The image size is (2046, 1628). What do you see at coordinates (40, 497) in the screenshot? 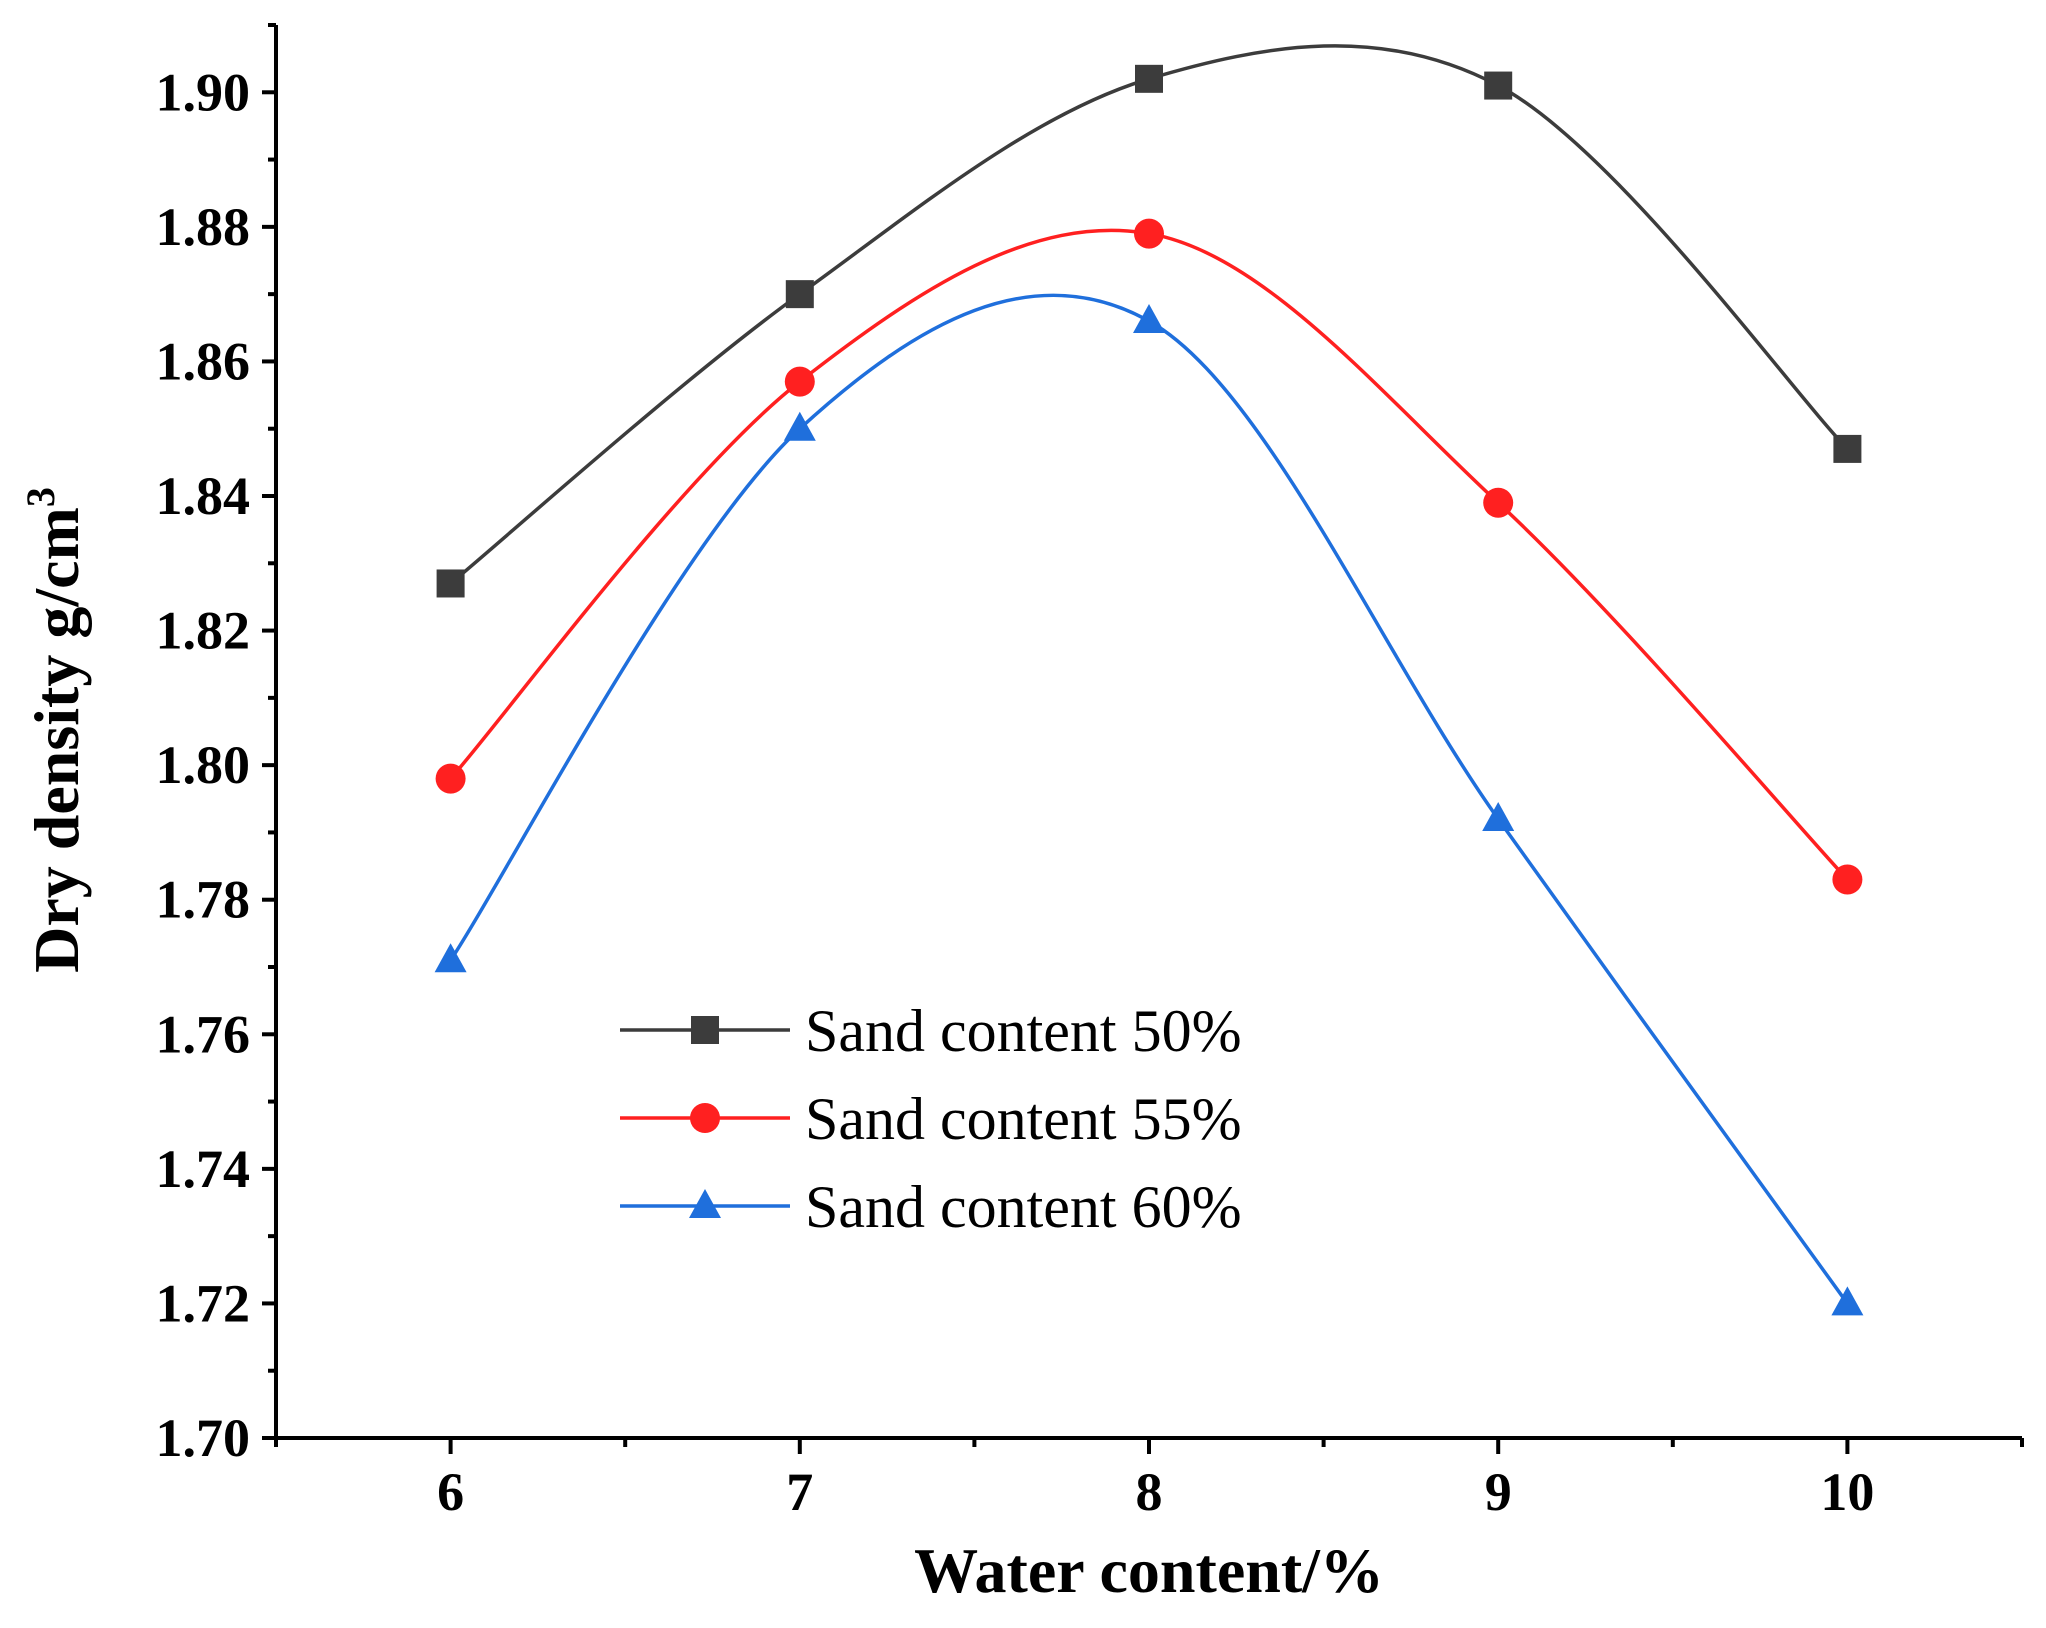
I see `y-axis-title-superscript: 3` at bounding box center [40, 497].